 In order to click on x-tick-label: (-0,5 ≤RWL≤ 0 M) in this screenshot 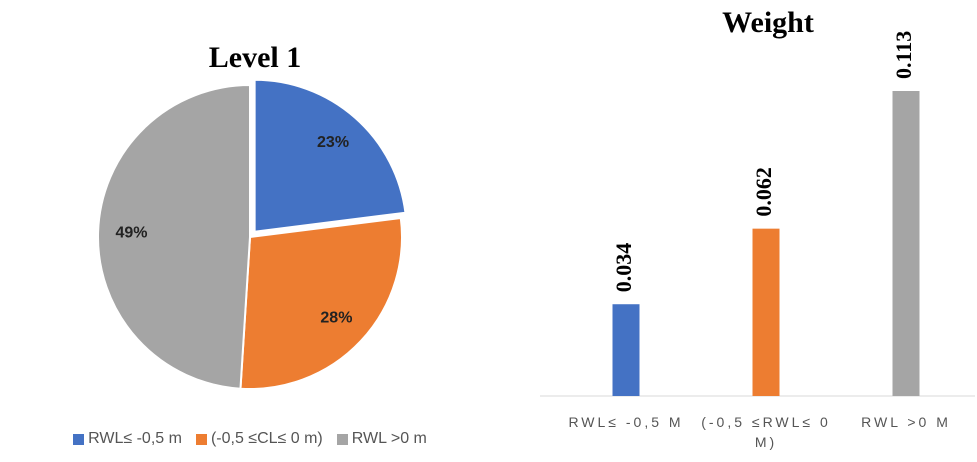, I will do `click(766, 432)`.